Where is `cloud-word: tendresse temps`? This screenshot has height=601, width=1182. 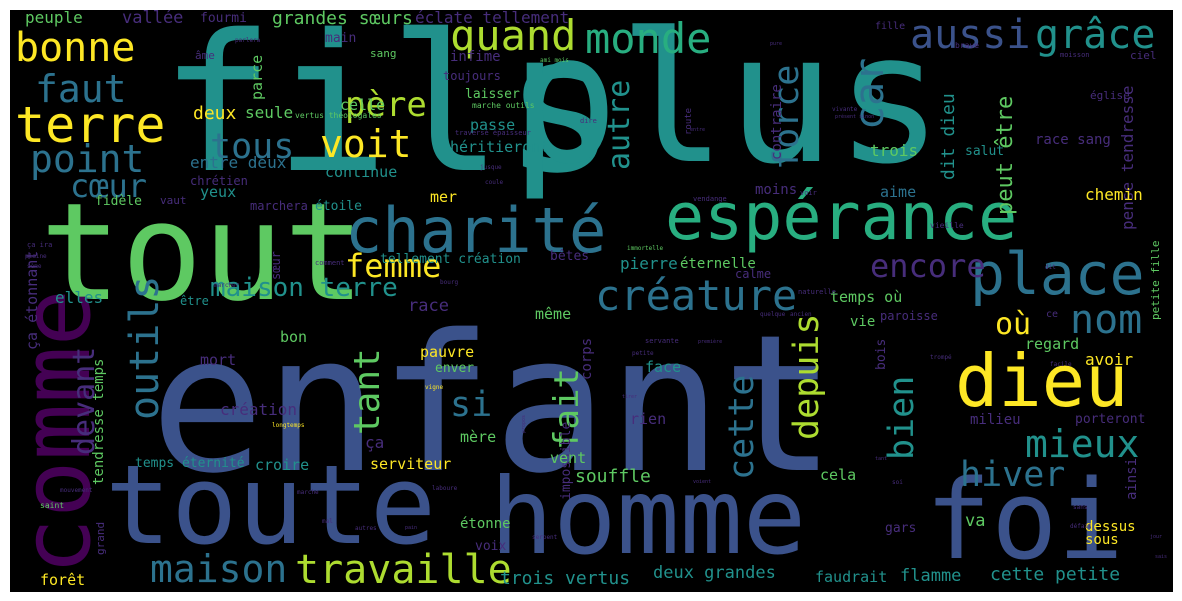
cloud-word: tendresse temps is located at coordinates (99, 421).